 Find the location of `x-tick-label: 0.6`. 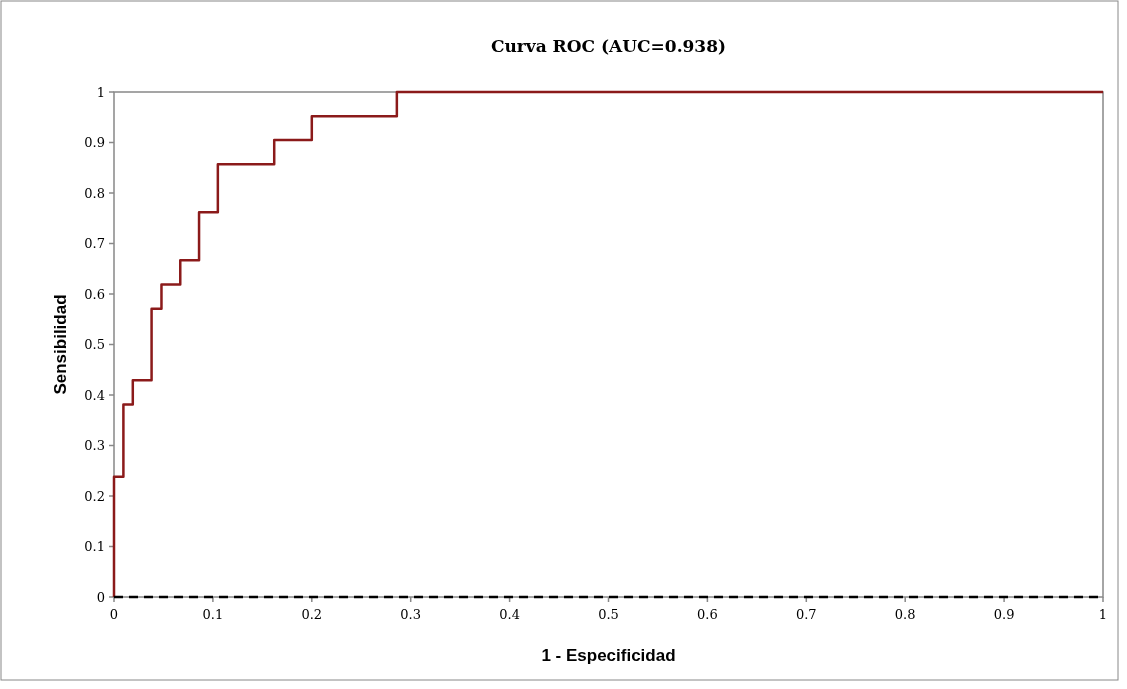

x-tick-label: 0.6 is located at coordinates (707, 614).